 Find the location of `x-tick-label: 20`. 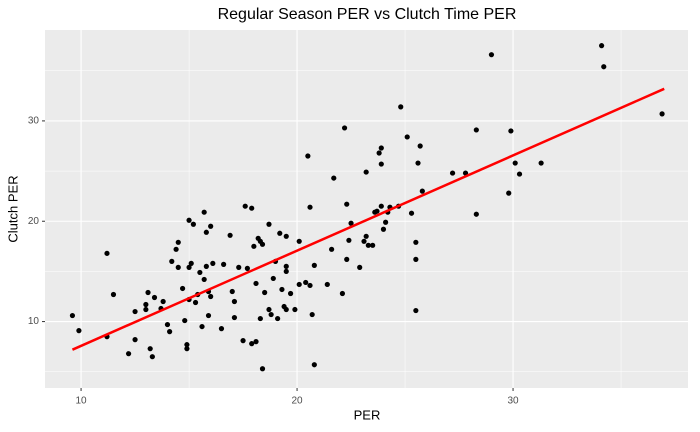

x-tick-label: 20 is located at coordinates (297, 401).